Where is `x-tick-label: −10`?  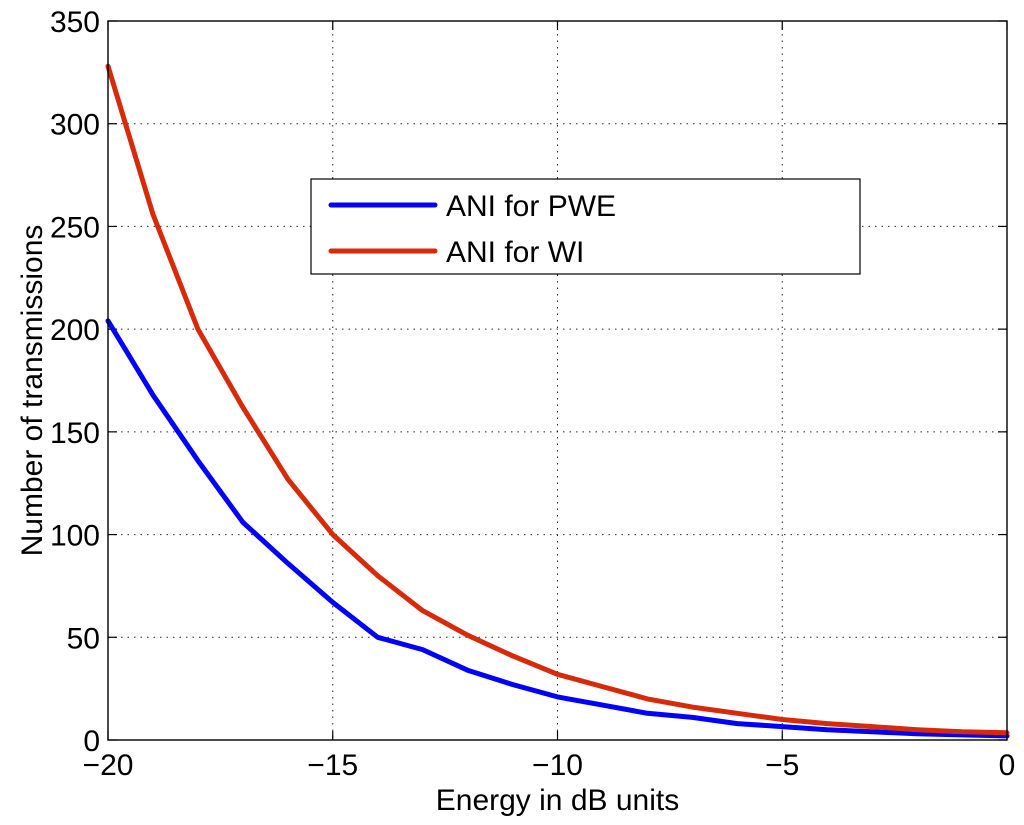 x-tick-label: −10 is located at coordinates (557, 765).